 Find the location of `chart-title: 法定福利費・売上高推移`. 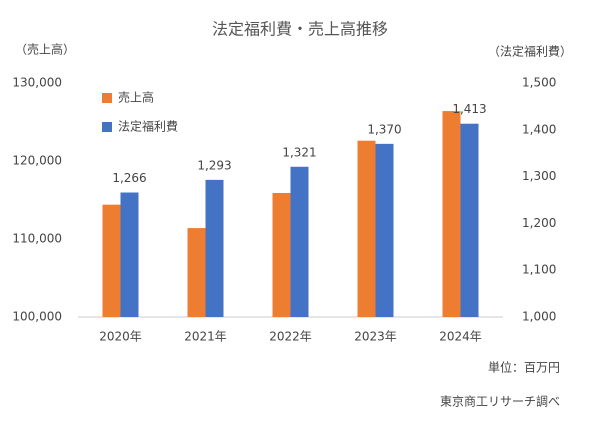

chart-title: 法定福利費・売上高推移 is located at coordinates (300, 29).